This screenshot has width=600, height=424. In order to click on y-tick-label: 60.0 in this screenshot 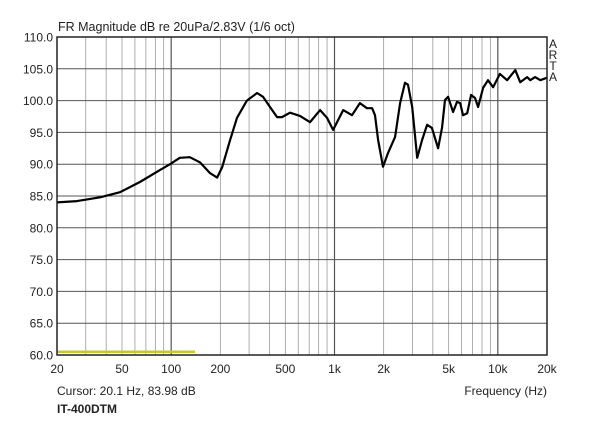, I will do `click(42, 356)`.